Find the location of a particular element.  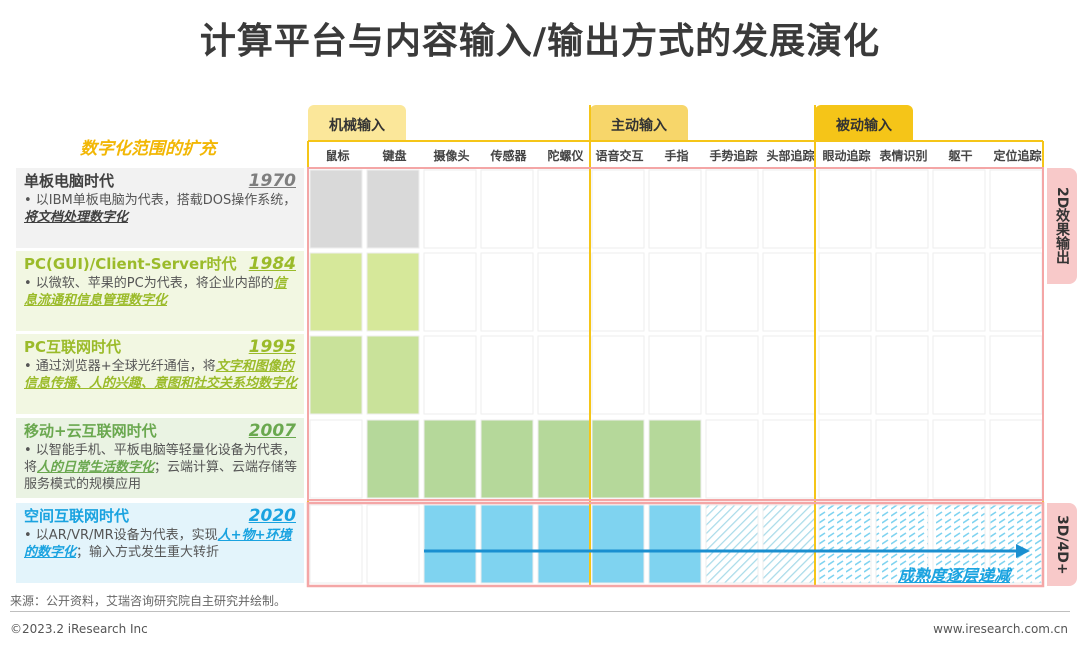

input-type-label: 躯干 is located at coordinates (960, 156).